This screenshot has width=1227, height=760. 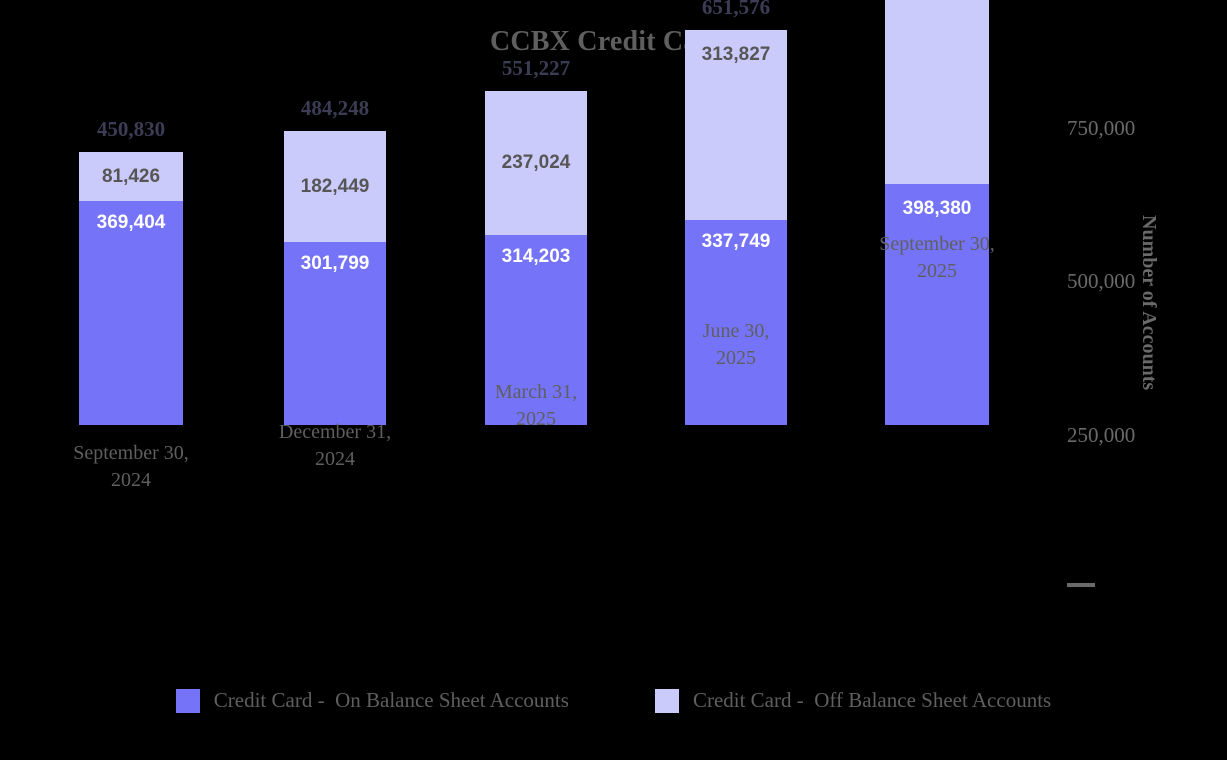 I want to click on legend-item-label: Credit Card - On Balance Sheet Accounts, so click(x=391, y=700).